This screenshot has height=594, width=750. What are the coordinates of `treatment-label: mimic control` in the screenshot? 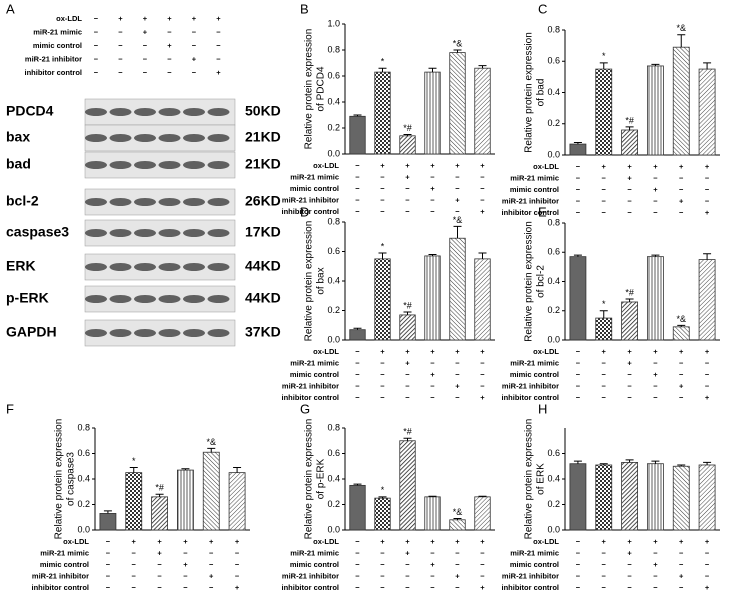 It's located at (57, 45).